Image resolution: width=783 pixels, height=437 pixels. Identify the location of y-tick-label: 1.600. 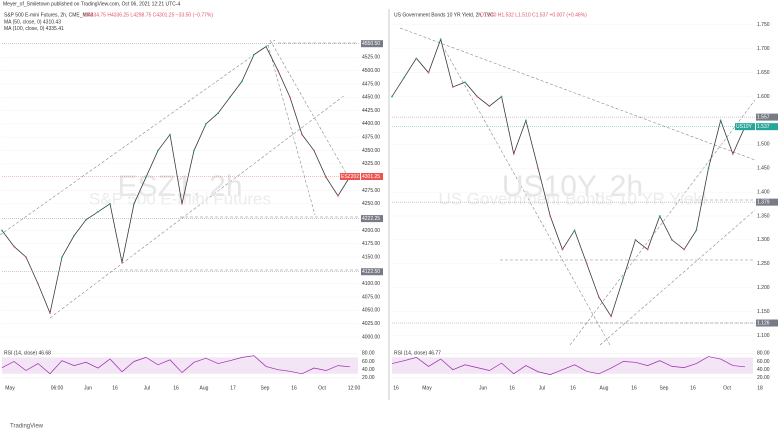
(763, 97).